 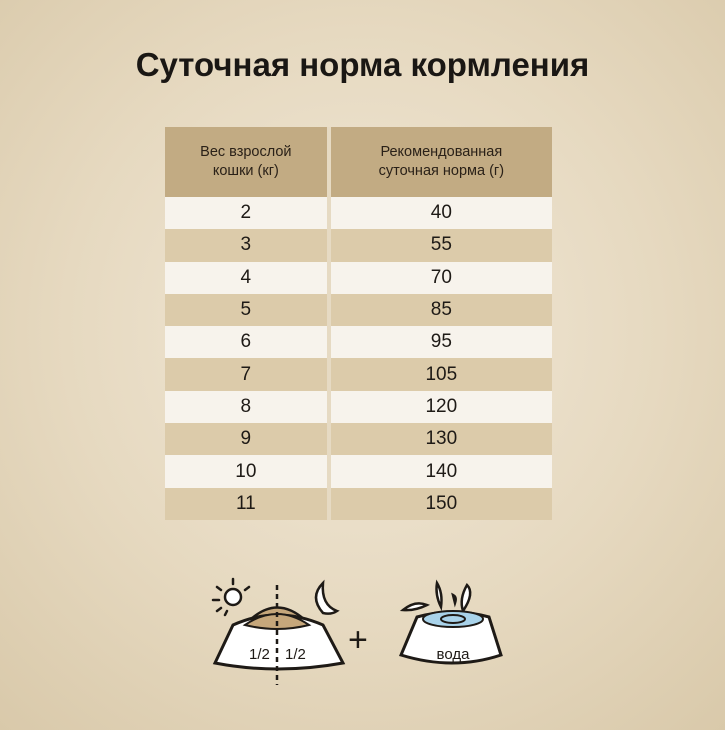 I want to click on column-header: Вес взрослой кошки (кг), so click(x=248, y=162).